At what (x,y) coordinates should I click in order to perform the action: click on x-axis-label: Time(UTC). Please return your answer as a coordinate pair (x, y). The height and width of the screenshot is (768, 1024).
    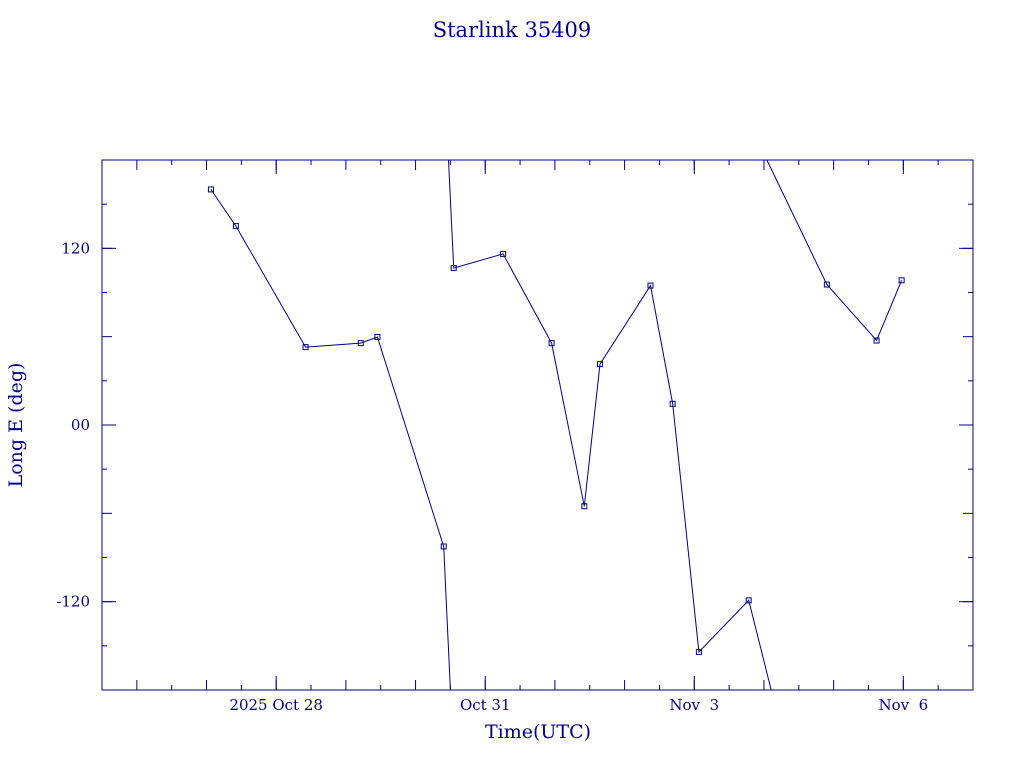
    Looking at the image, I should click on (538, 732).